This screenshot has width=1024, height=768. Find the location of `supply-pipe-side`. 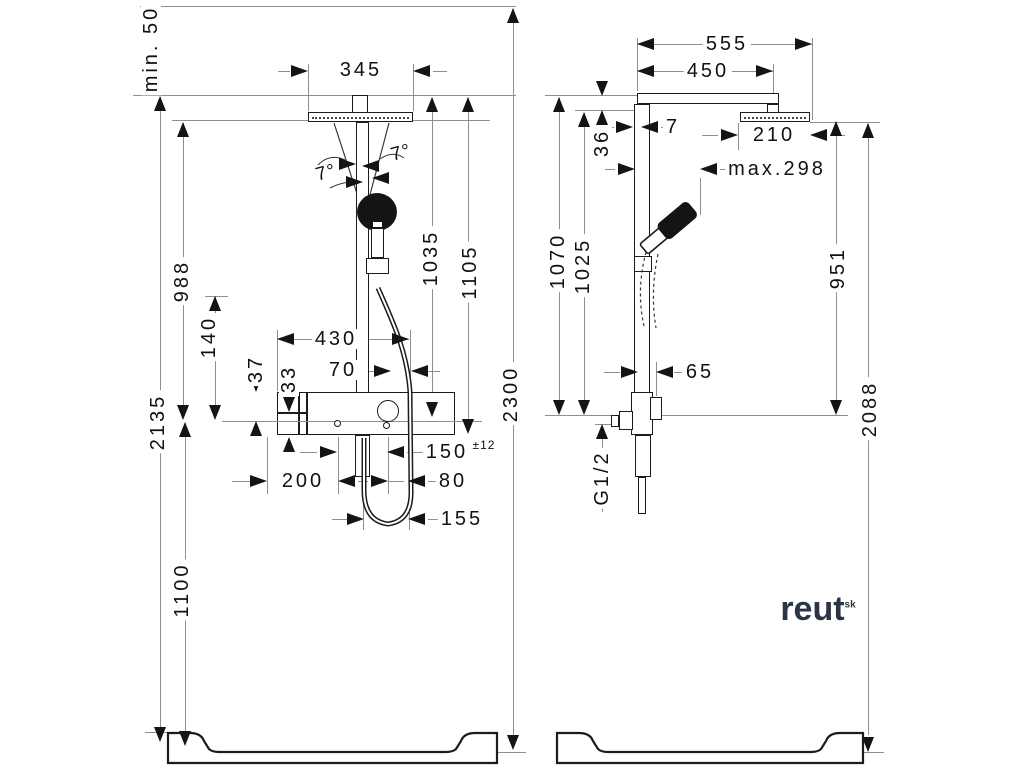

supply-pipe-side is located at coordinates (642, 495).